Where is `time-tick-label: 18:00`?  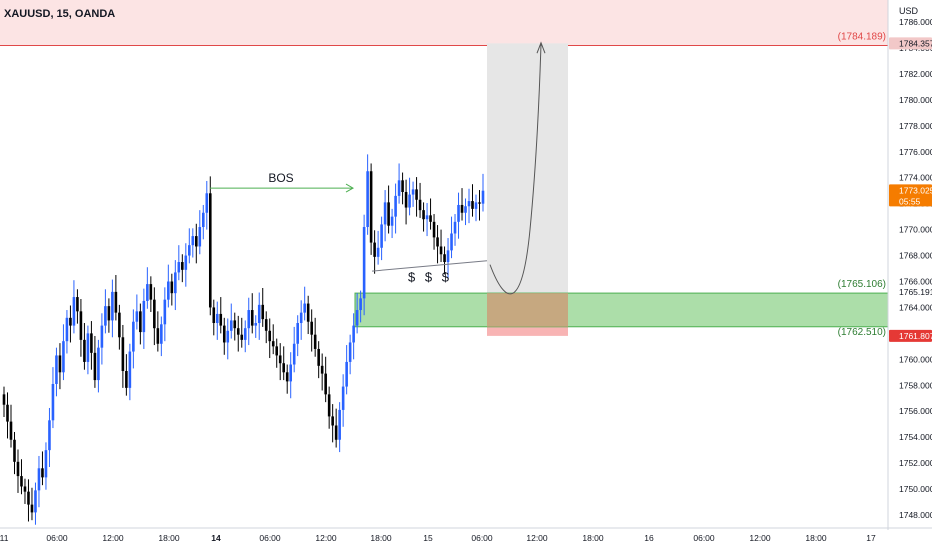 time-tick-label: 18:00 is located at coordinates (381, 538).